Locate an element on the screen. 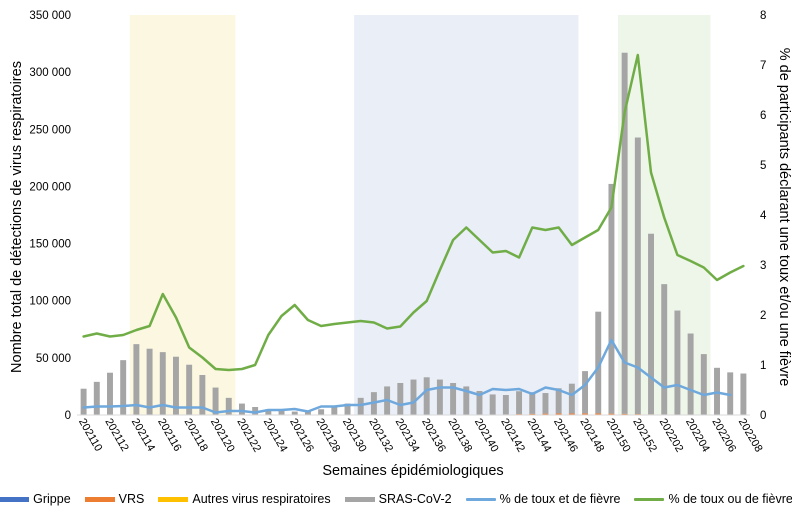  x-tick-label: 202138 is located at coordinates (459, 436).